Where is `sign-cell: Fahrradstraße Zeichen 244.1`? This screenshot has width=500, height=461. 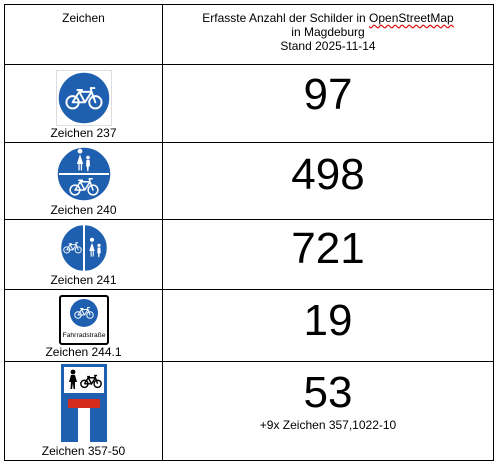
sign-cell: Fahrradstraße Zeichen 244.1 is located at coordinates (83, 325).